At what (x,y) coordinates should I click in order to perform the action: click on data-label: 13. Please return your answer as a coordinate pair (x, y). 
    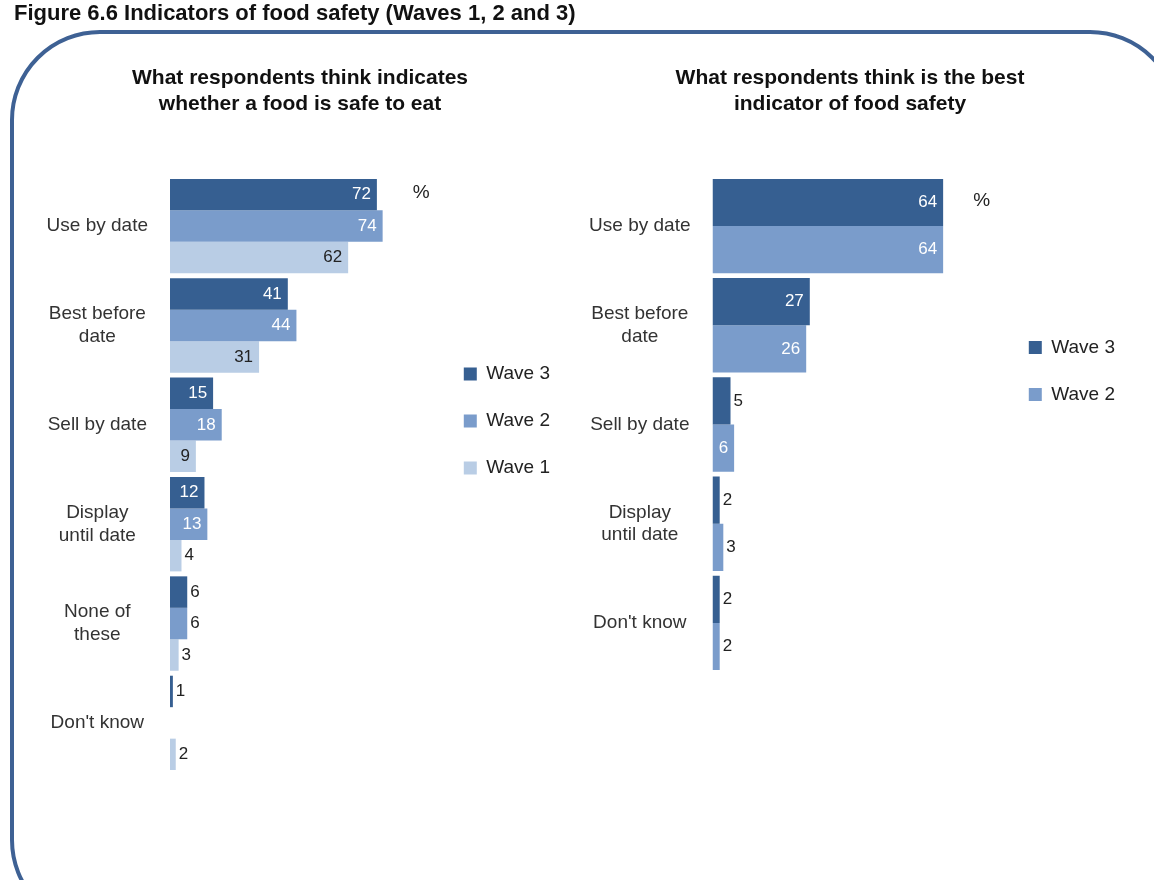
    Looking at the image, I should click on (192, 523).